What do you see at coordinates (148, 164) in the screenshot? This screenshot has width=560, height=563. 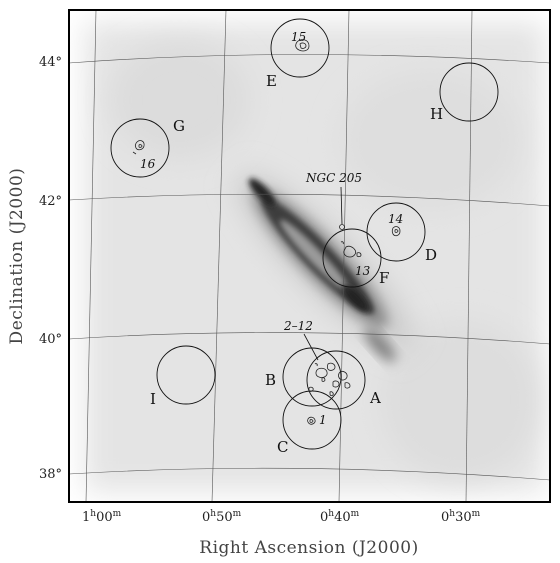 I see `source-number-16: 16` at bounding box center [148, 164].